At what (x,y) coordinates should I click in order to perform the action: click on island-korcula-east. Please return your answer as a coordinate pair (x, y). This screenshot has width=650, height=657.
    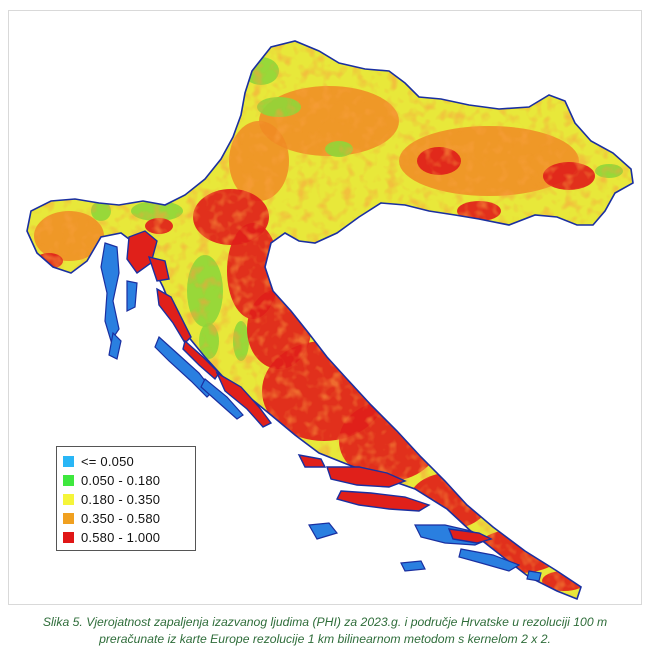
    Looking at the image, I should click on (470, 536).